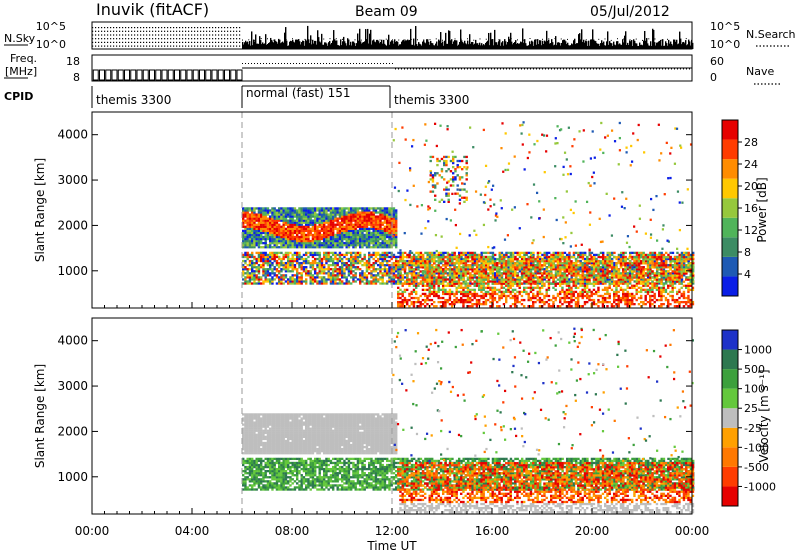 Image resolution: width=800 pixels, height=554 pixels. What do you see at coordinates (189, 75) in the screenshot?
I see `freq-step-box` at bounding box center [189, 75].